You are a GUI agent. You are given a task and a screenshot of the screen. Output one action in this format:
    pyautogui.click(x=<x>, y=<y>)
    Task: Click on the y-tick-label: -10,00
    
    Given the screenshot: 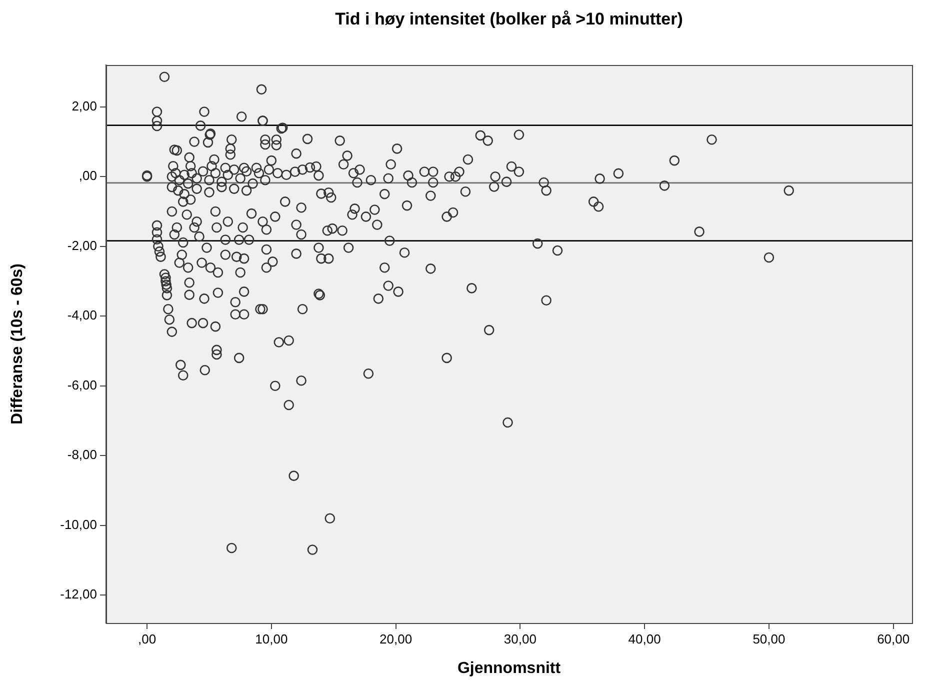 What is the action you would take?
    pyautogui.click(x=78, y=524)
    